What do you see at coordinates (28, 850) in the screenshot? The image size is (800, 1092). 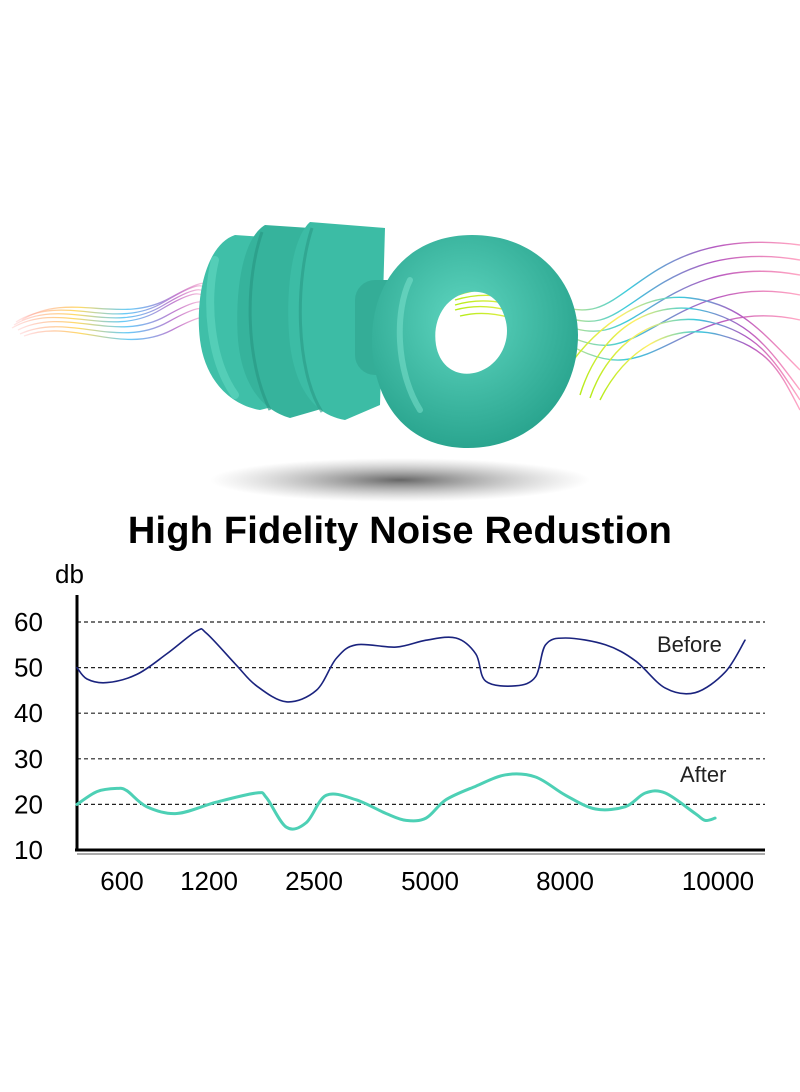 I see `y-tick-label: 10` at bounding box center [28, 850].